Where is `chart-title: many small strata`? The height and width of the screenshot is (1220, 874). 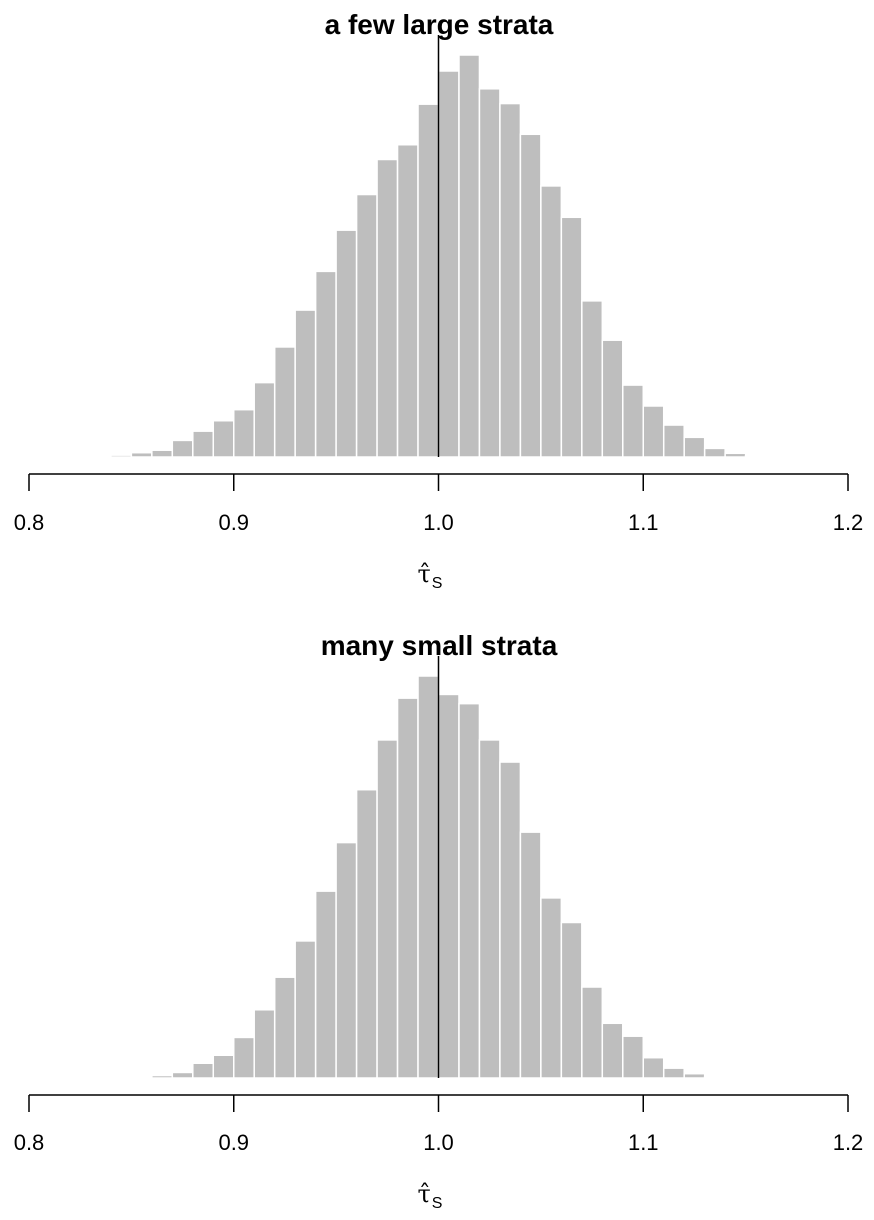 chart-title: many small strata is located at coordinates (439, 645).